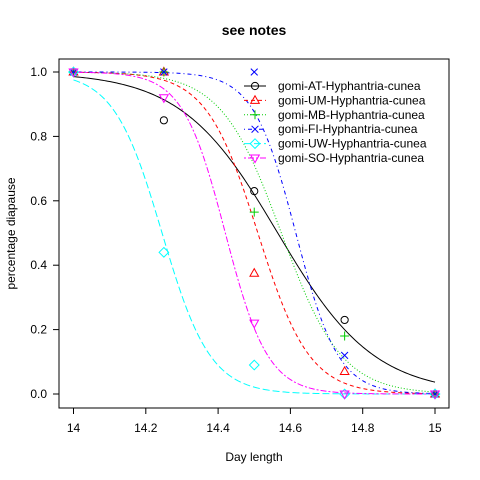 Image resolution: width=480 pixels, height=480 pixels. I want to click on y-tick-label: 1.0, so click(38, 72).